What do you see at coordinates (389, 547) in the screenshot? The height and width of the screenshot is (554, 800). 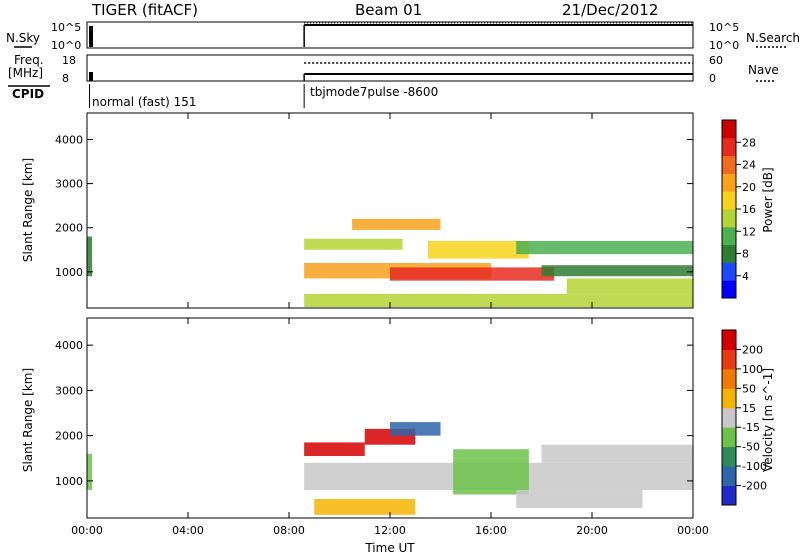 I see `time-xlabel: Time UT` at bounding box center [389, 547].